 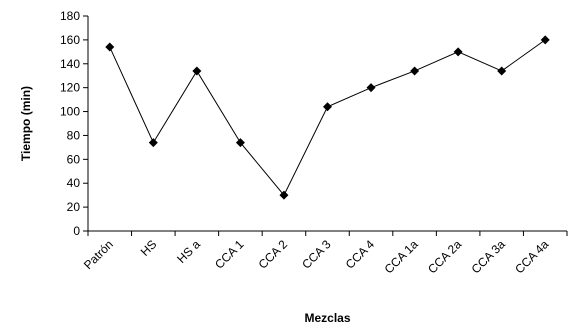 What do you see at coordinates (327, 318) in the screenshot?
I see `x-axis-title: Mezclas` at bounding box center [327, 318].